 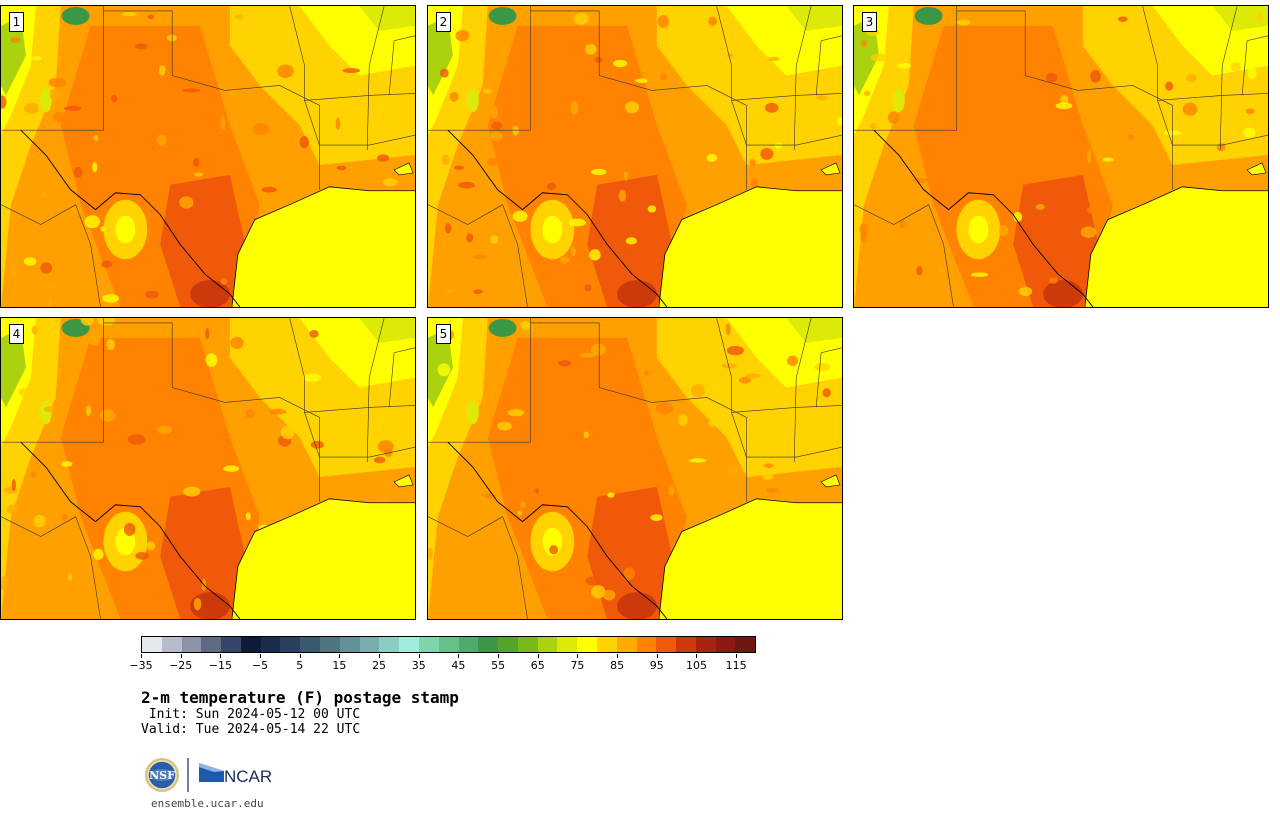 I want to click on map-panel-5: 5, so click(x=635, y=468).